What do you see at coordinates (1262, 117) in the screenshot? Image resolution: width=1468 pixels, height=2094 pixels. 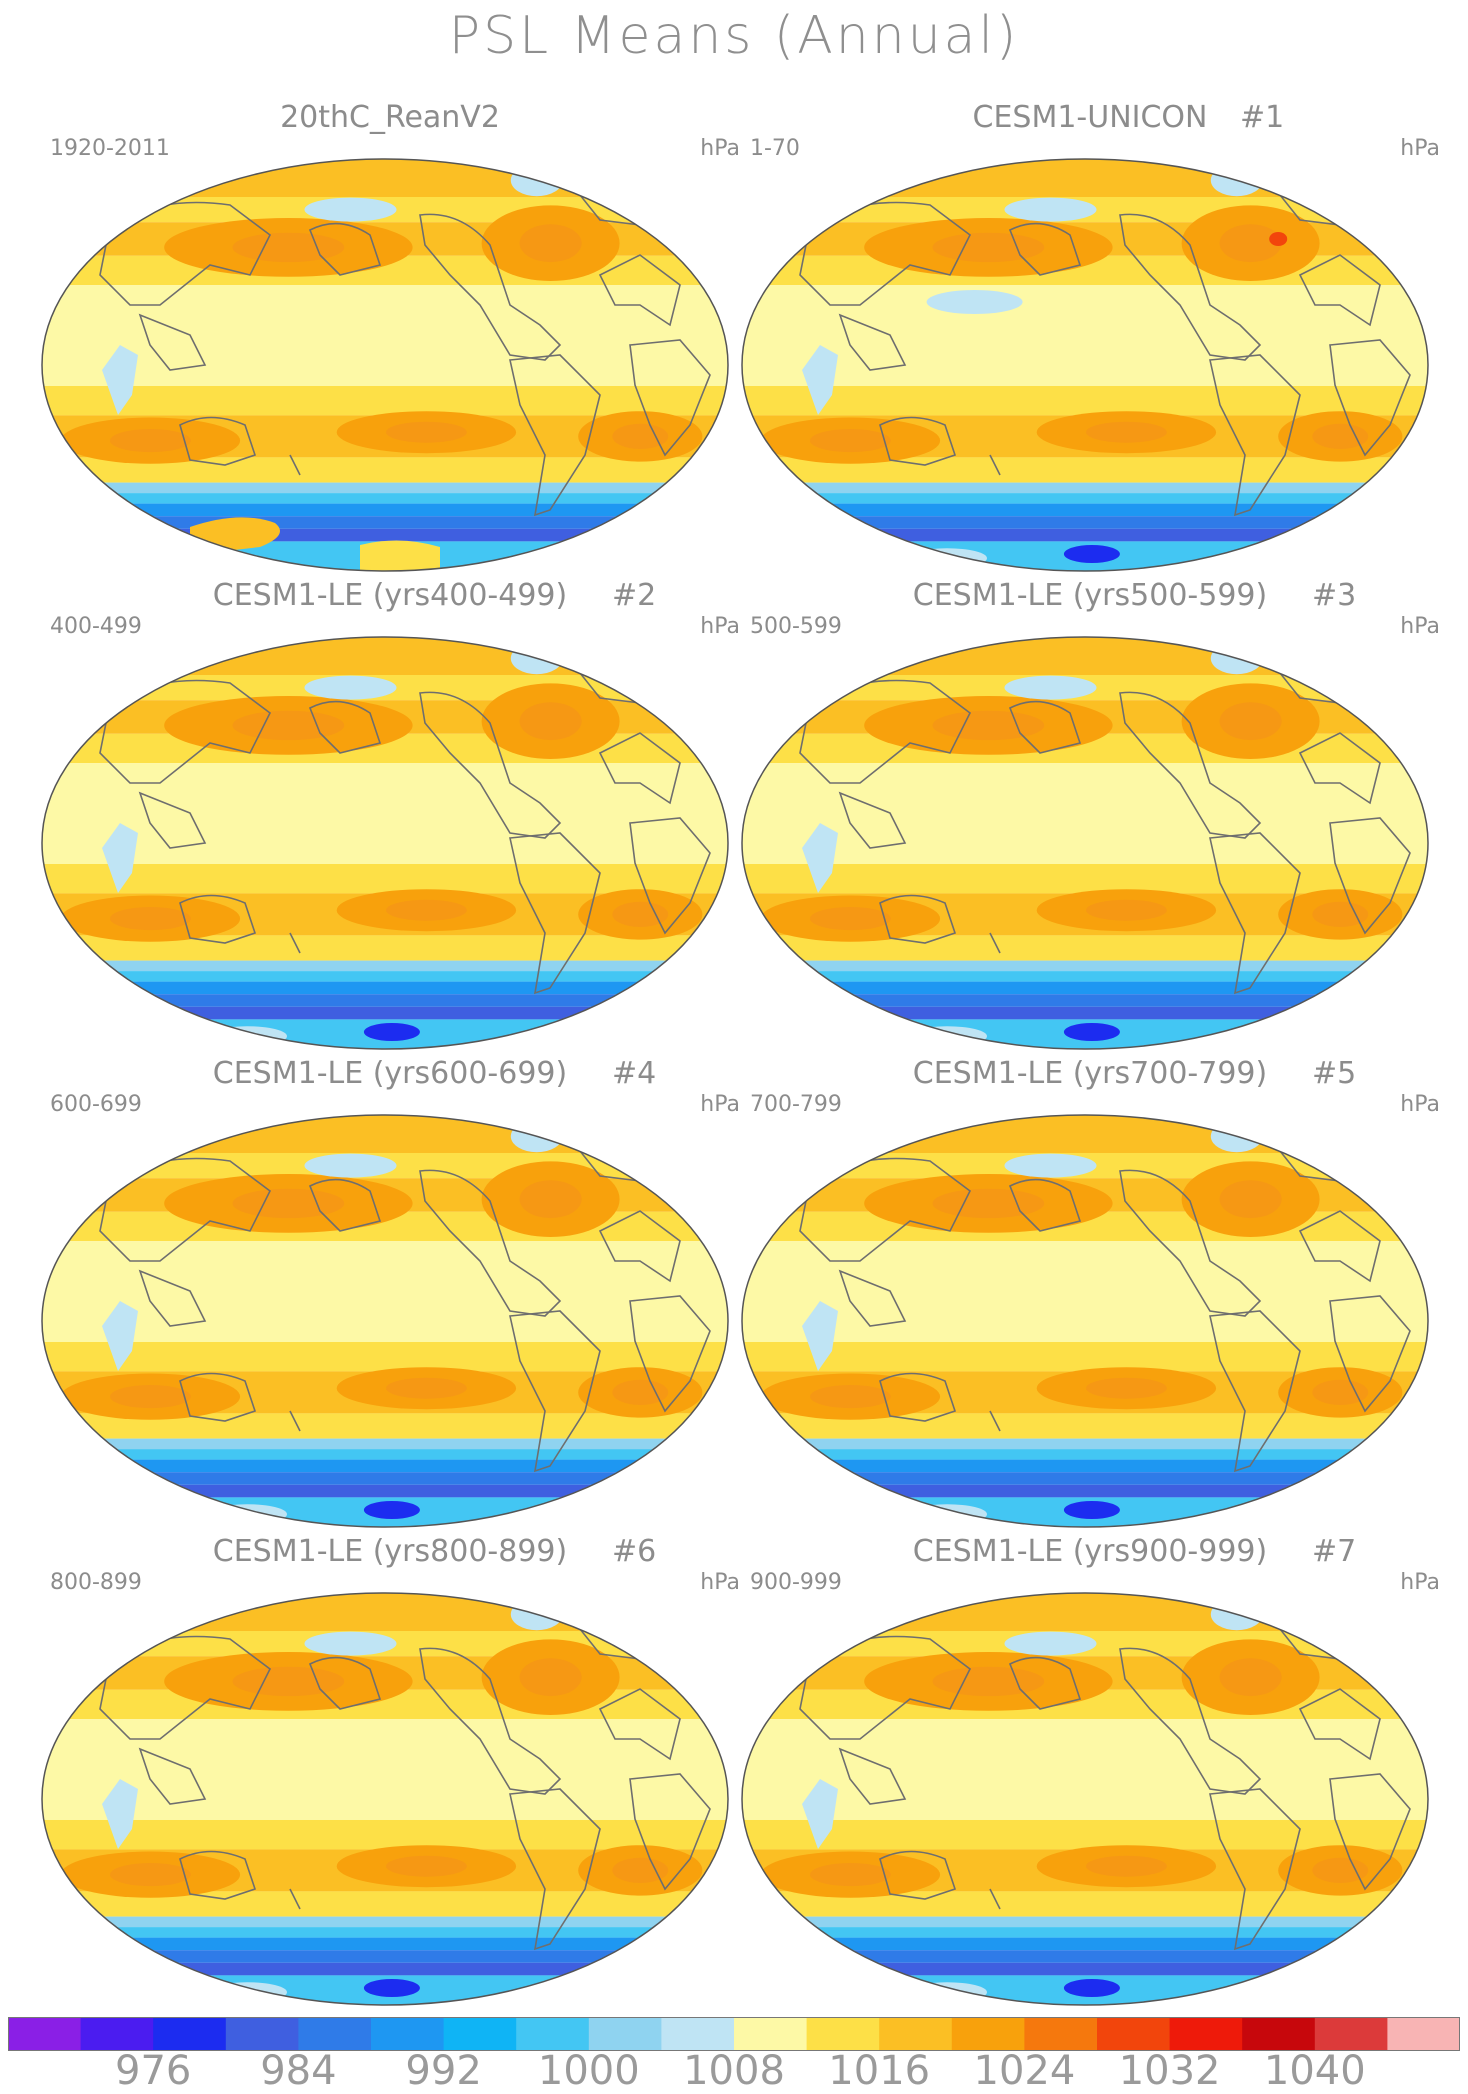 I see `panel-number: #1` at bounding box center [1262, 117].